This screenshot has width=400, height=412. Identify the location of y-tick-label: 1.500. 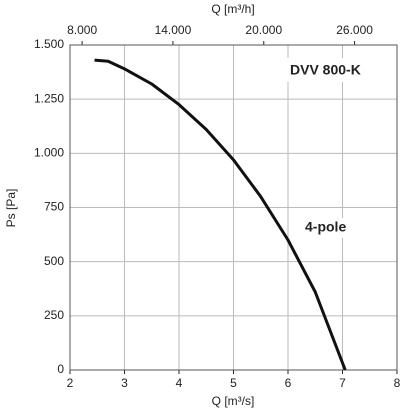
(49, 44).